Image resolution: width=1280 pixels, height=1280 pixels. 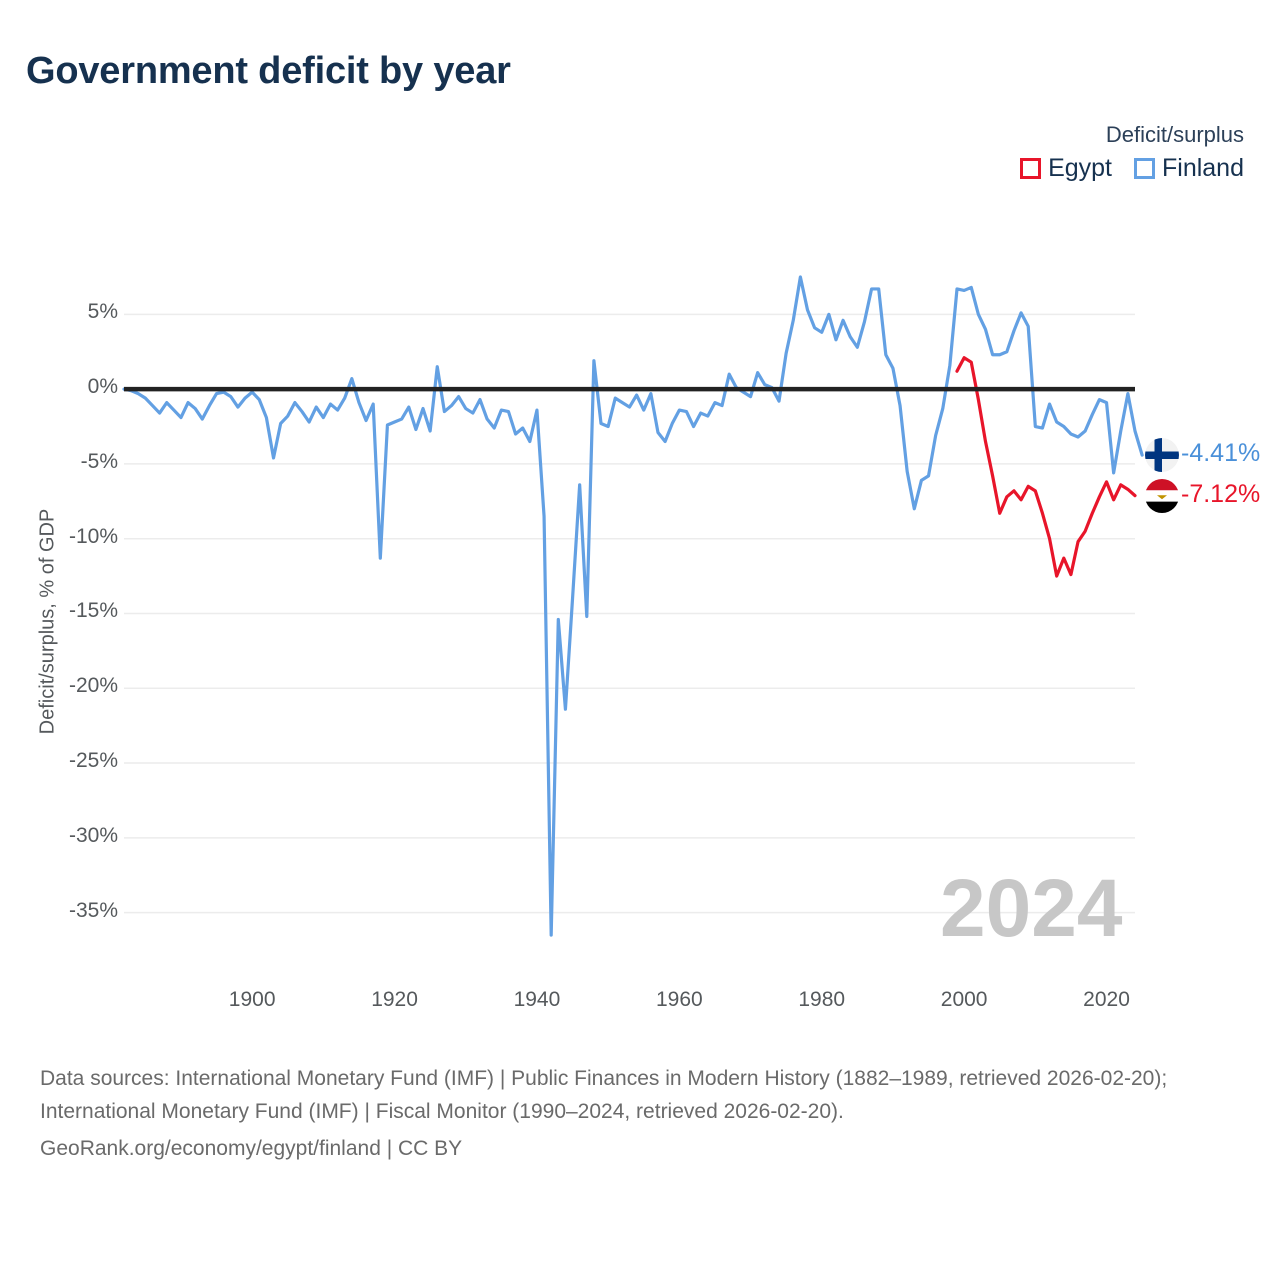 What do you see at coordinates (1174, 134) in the screenshot?
I see `legend-title: Deficit/surplus` at bounding box center [1174, 134].